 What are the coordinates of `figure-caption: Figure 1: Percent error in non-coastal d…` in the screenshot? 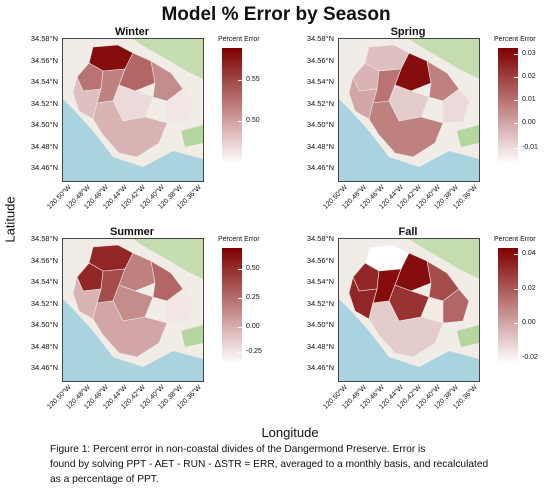 It's located at (280, 464).